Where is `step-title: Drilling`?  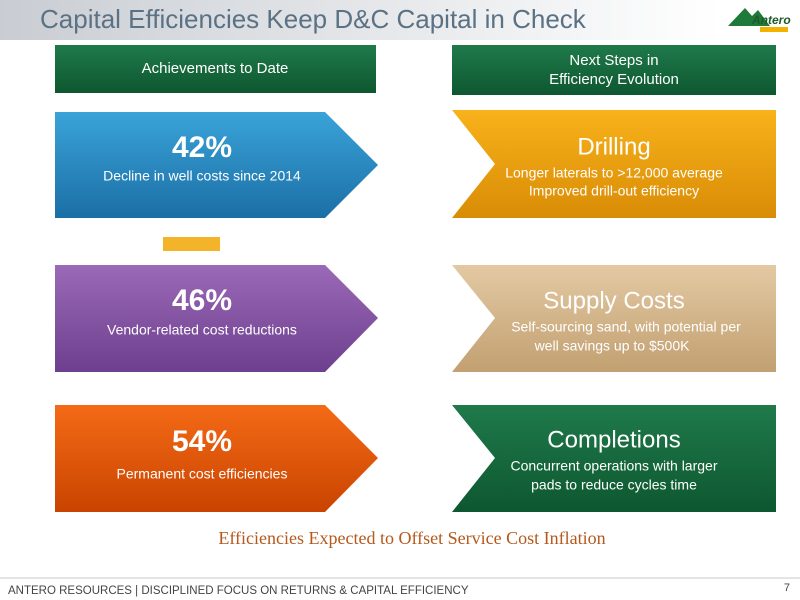
step-title: Drilling is located at coordinates (613, 146).